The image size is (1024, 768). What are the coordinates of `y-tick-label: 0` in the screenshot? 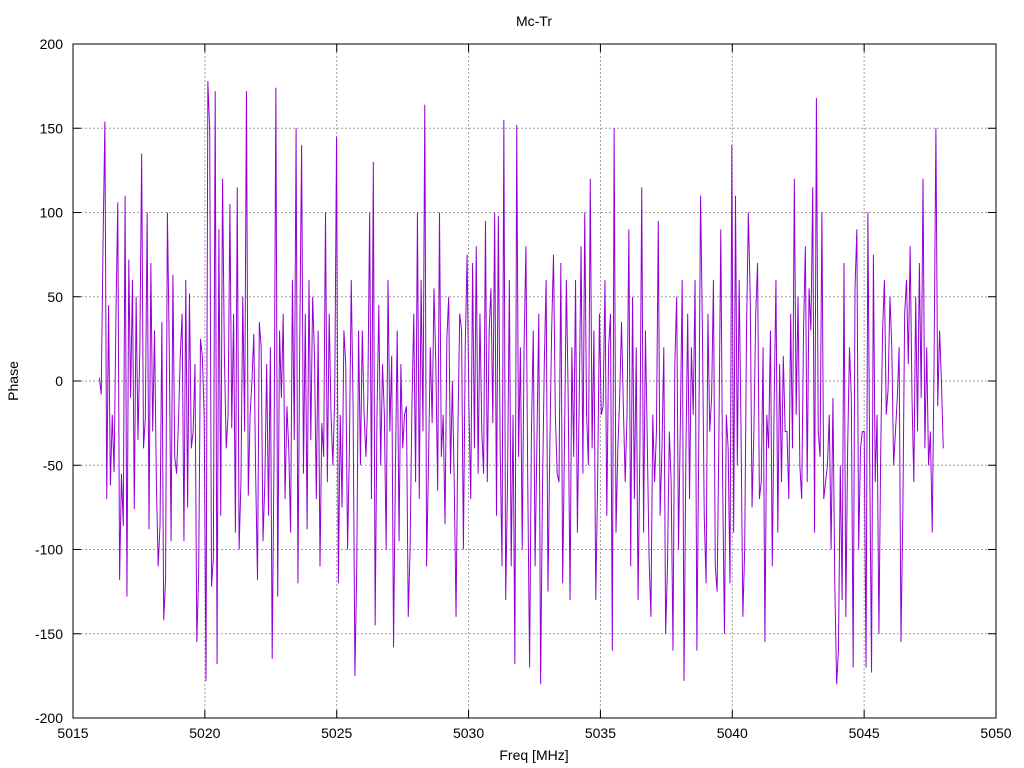 It's located at (59, 381).